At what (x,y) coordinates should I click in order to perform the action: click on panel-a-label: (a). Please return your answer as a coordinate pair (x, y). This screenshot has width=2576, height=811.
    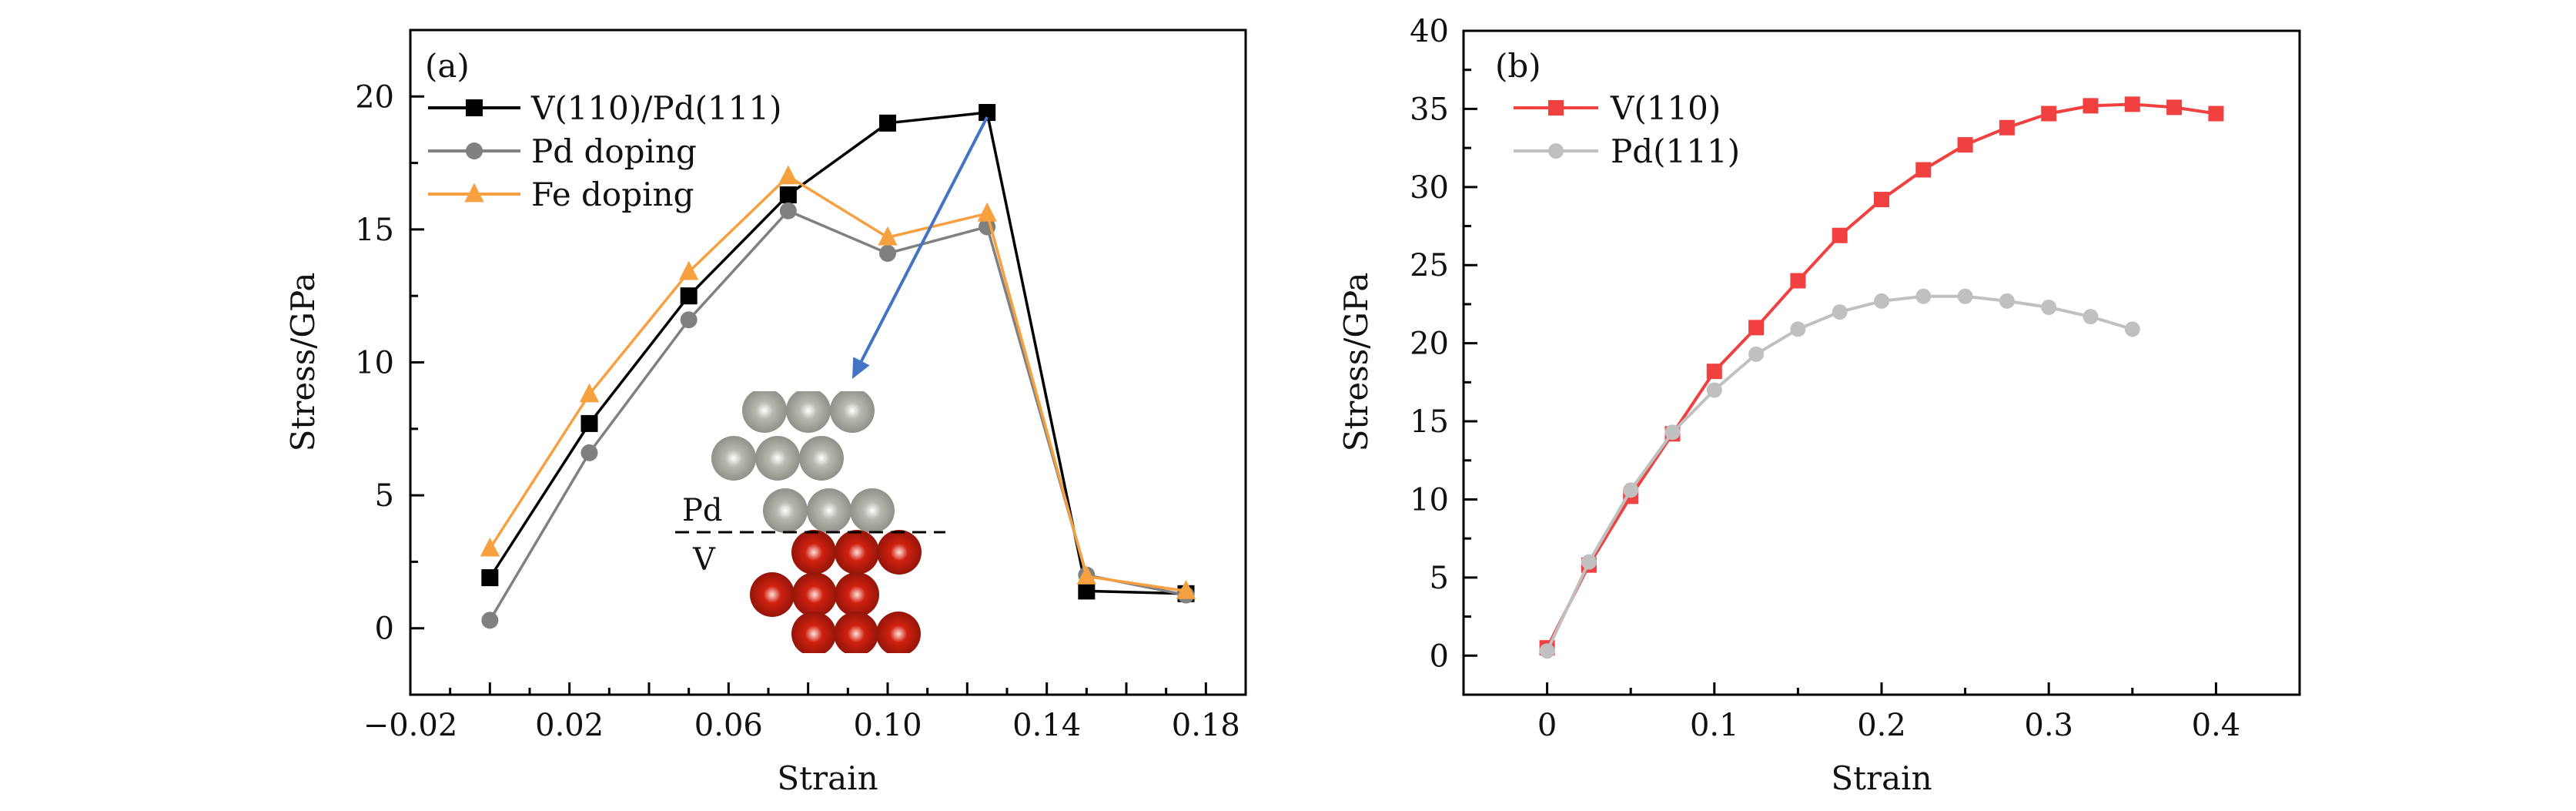
    Looking at the image, I should click on (447, 66).